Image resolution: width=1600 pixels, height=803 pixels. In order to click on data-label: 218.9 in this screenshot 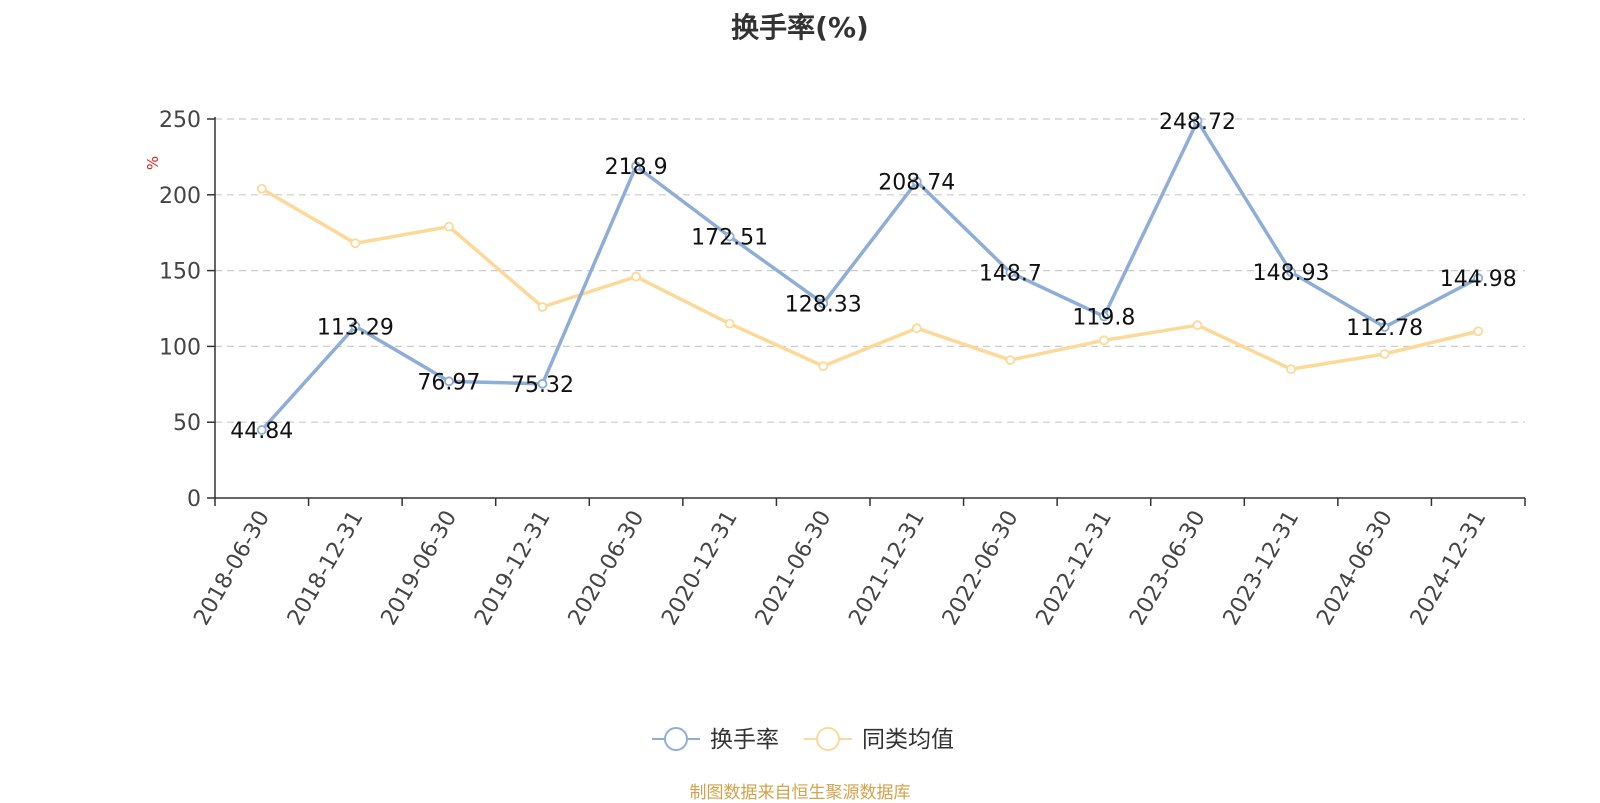, I will do `click(636, 167)`.